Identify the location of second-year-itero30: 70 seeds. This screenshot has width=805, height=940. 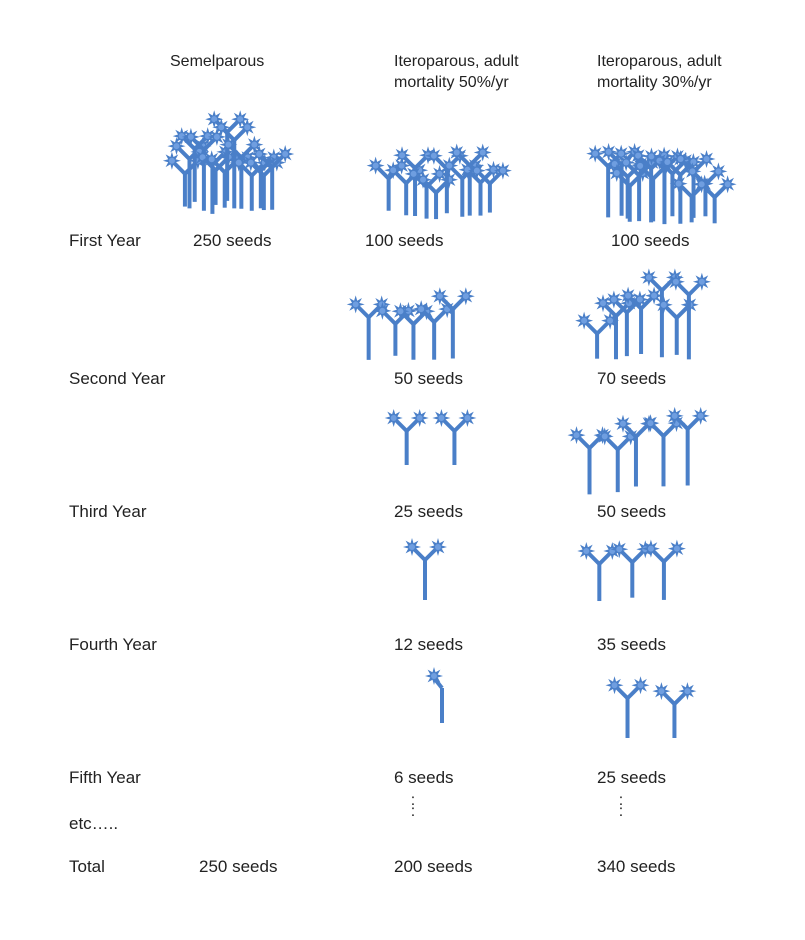
(631, 378).